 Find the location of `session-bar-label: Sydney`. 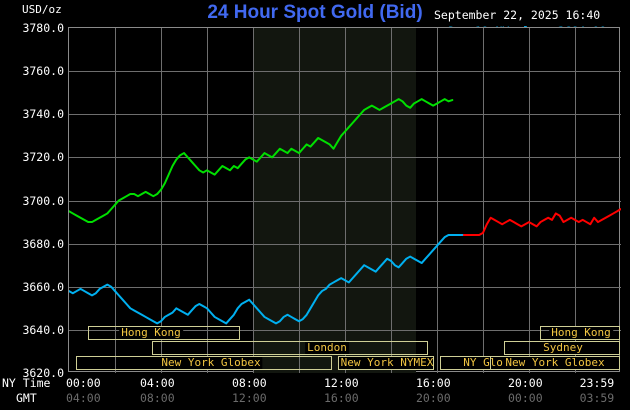

session-bar-label: Sydney is located at coordinates (563, 347).